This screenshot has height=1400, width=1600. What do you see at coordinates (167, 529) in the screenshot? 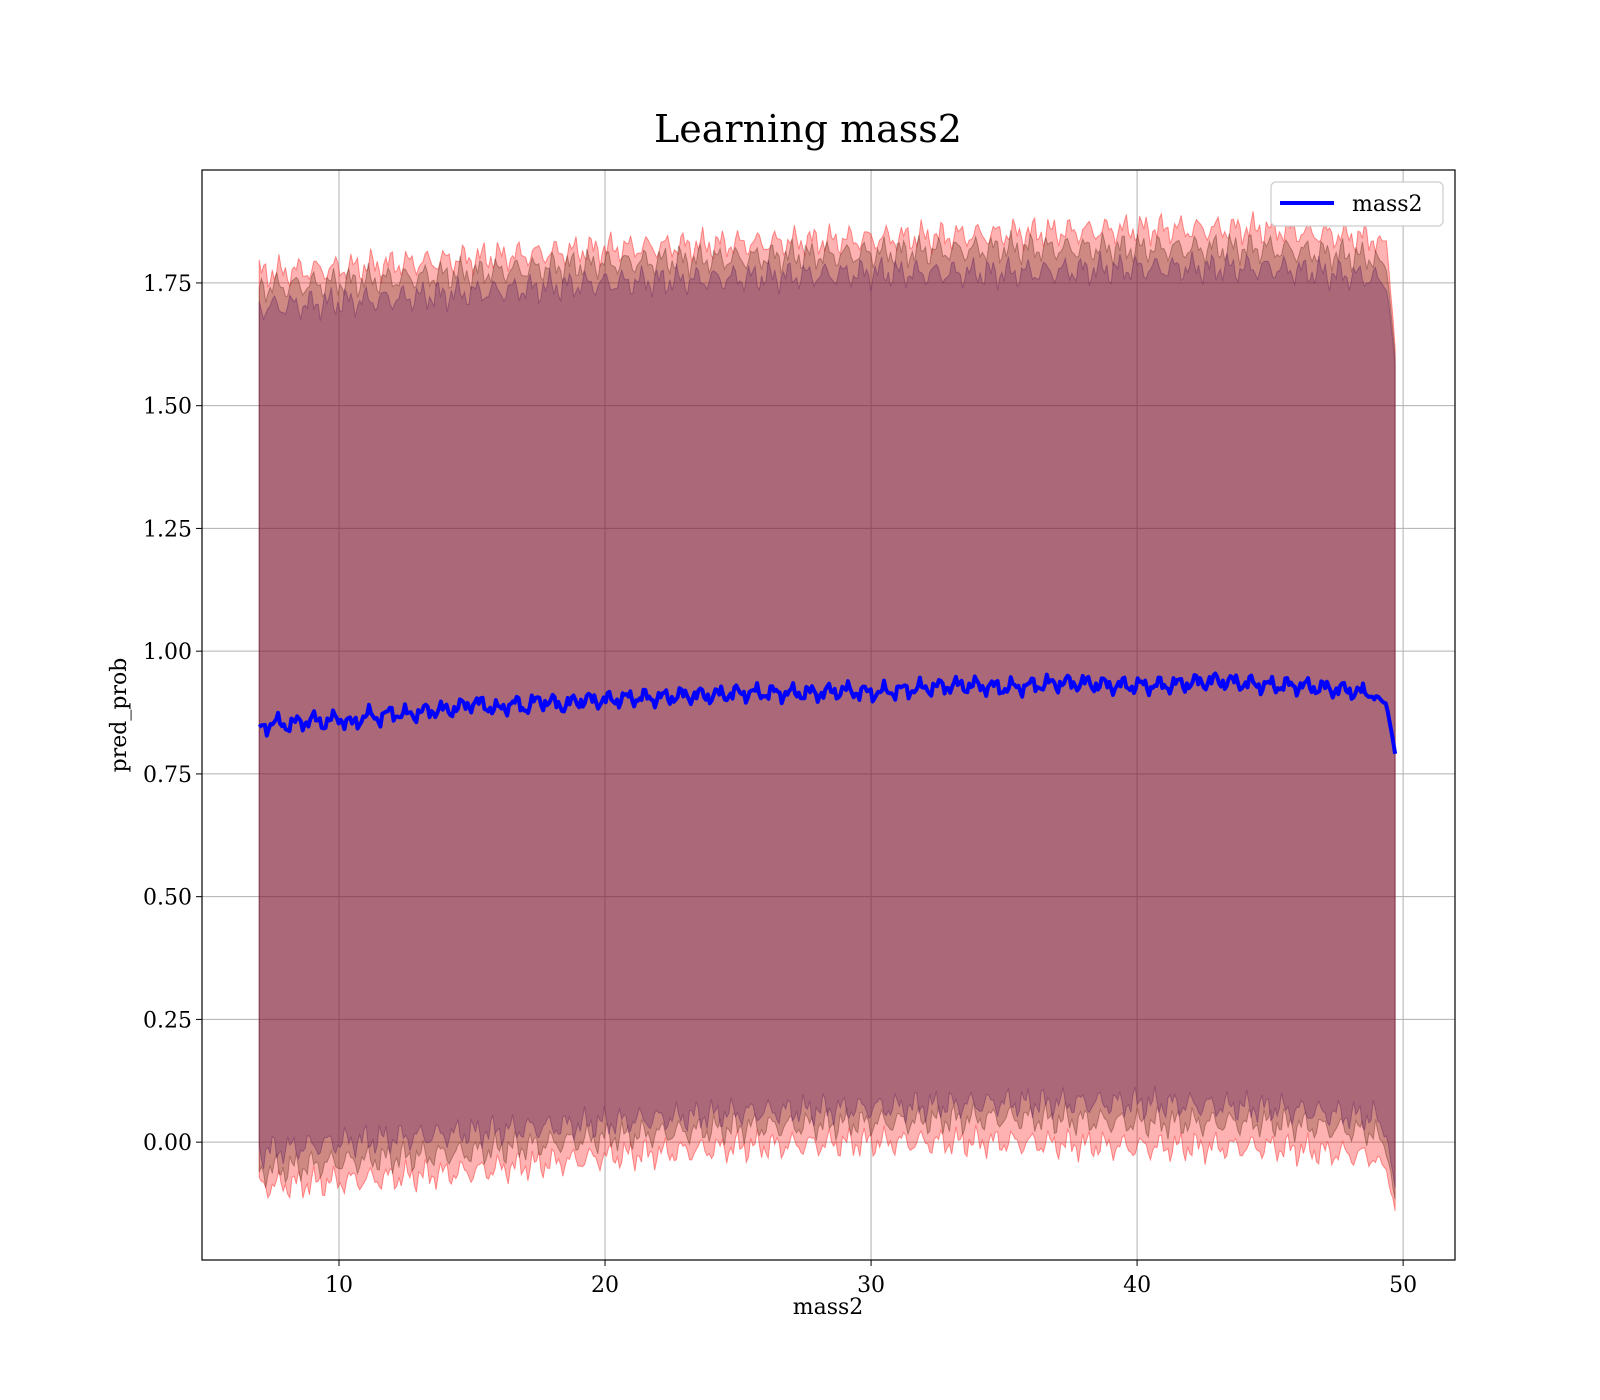
I see `y-tick-label: 1.25` at bounding box center [167, 529].